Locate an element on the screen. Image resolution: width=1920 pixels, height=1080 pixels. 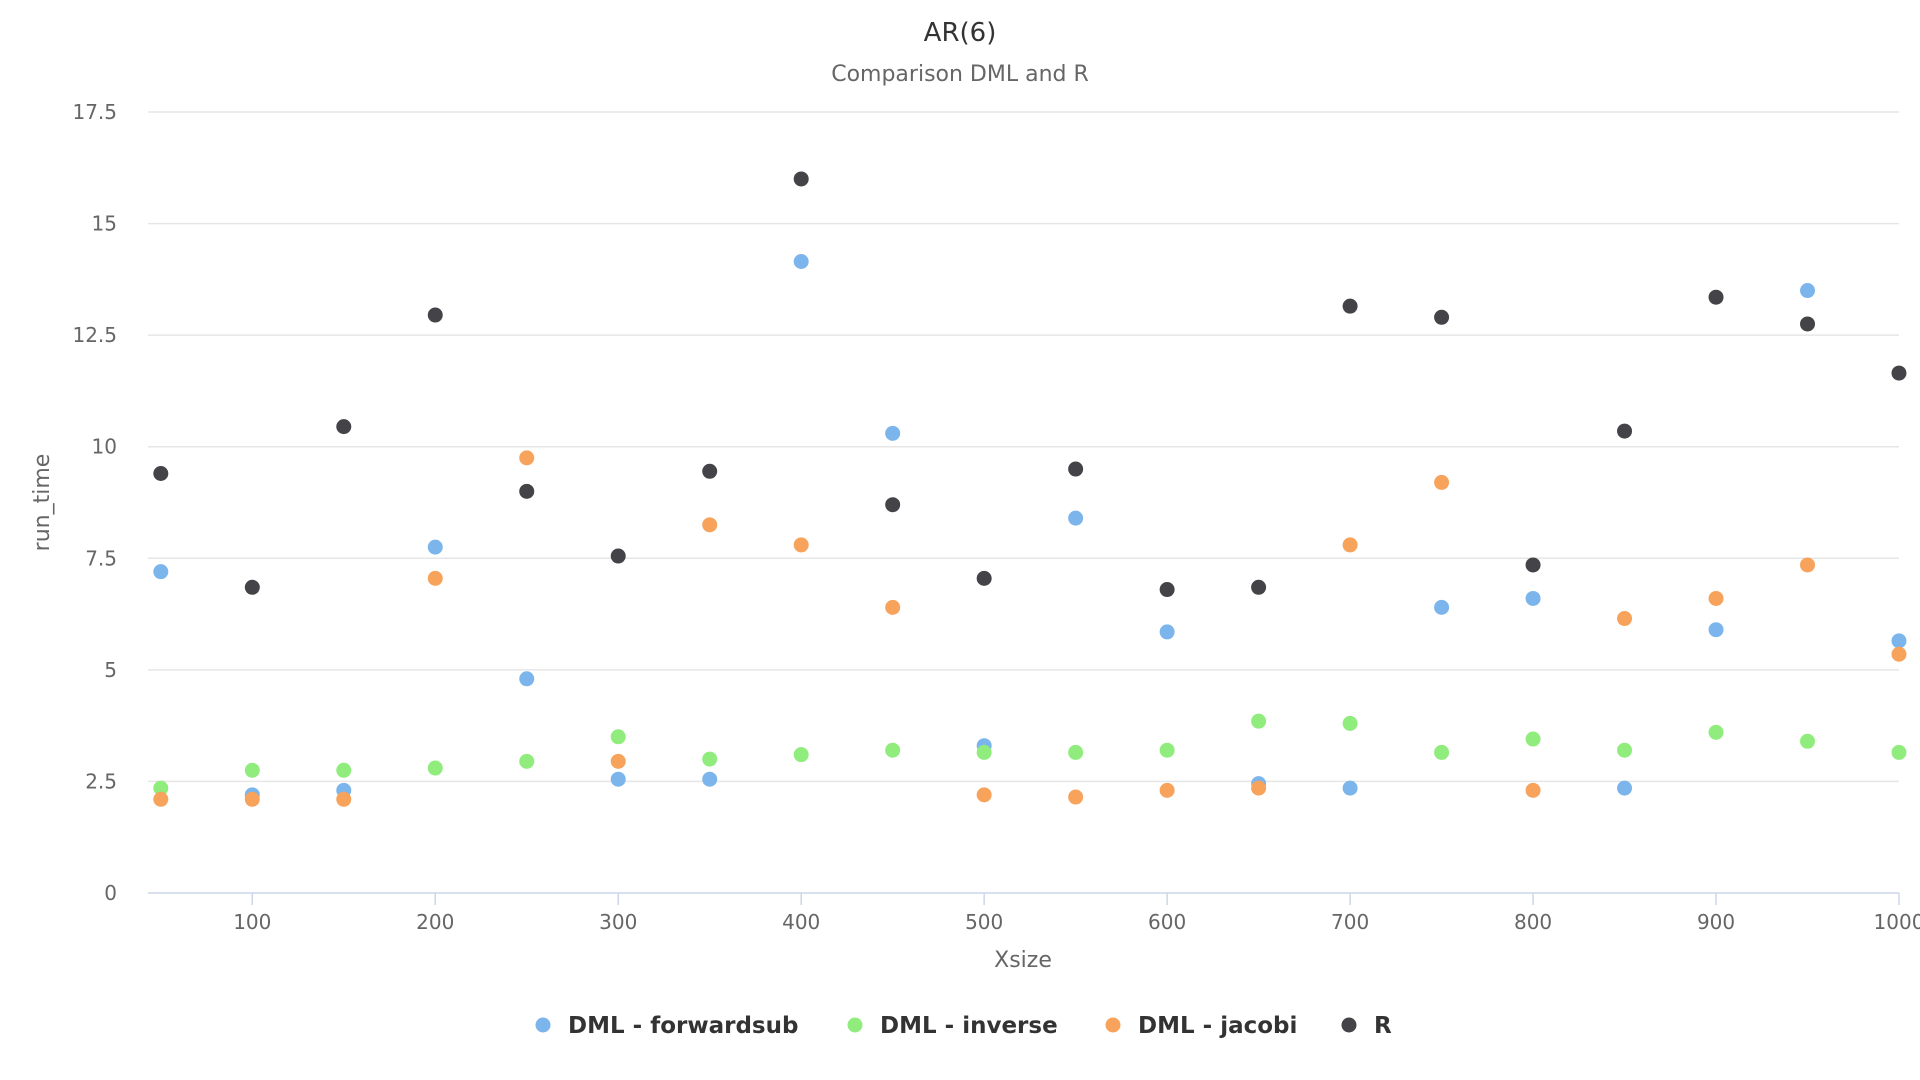
x-tick-label: 200 is located at coordinates (435, 922).